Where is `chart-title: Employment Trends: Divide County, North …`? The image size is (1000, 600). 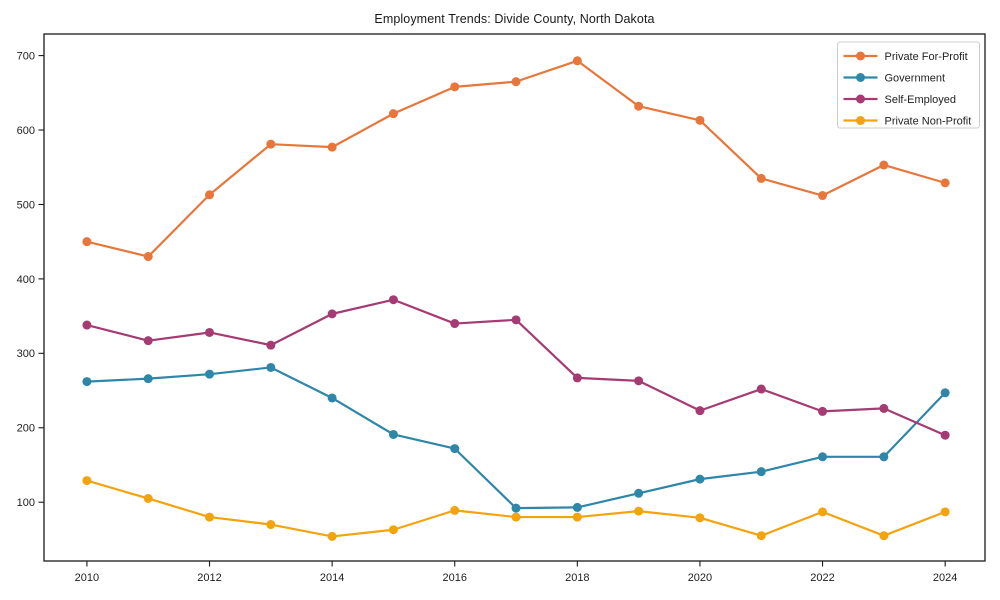
chart-title: Employment Trends: Divide County, North … is located at coordinates (514, 19).